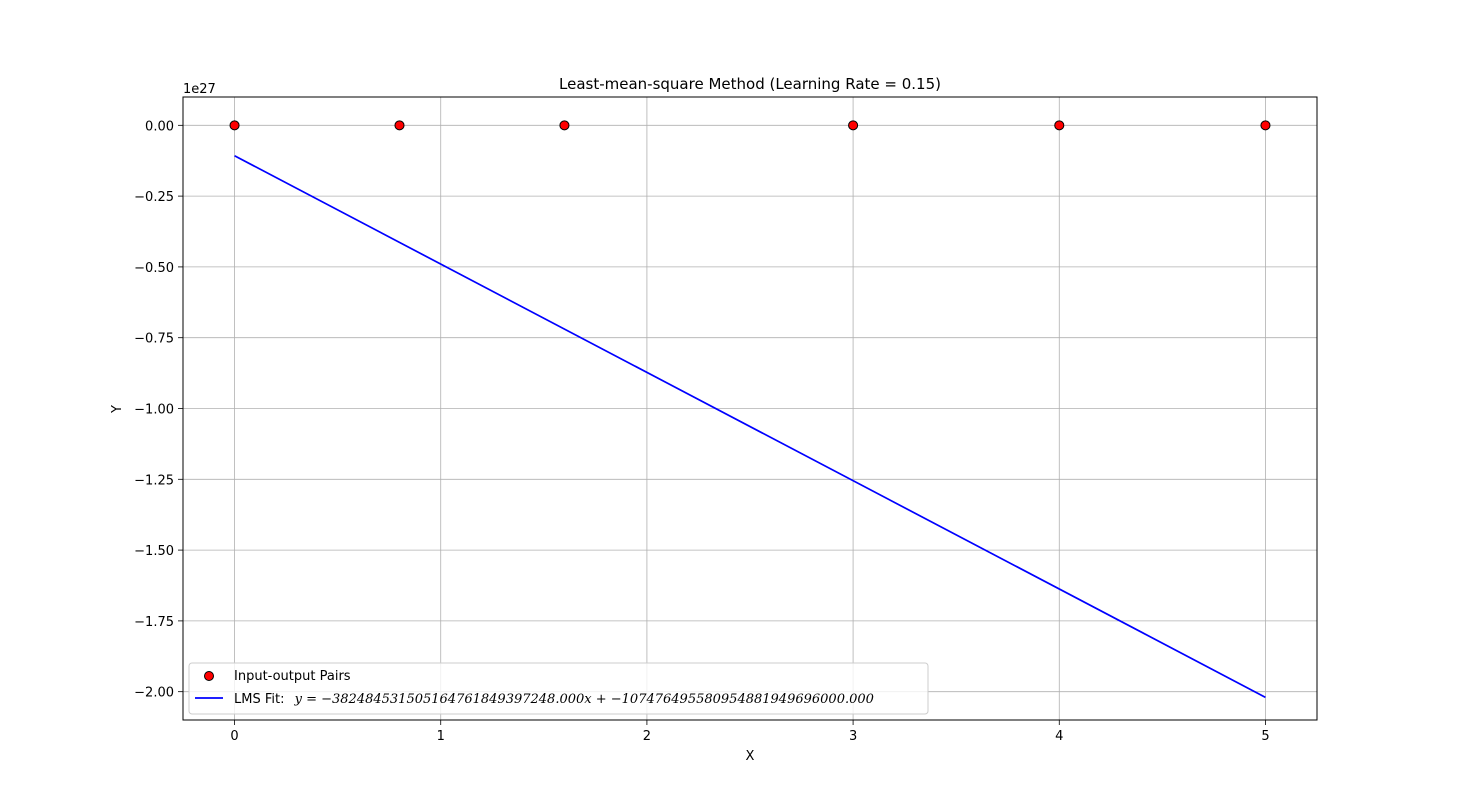 Image resolution: width=1463 pixels, height=809 pixels. What do you see at coordinates (853, 736) in the screenshot?
I see `x-tick-label: 3` at bounding box center [853, 736].